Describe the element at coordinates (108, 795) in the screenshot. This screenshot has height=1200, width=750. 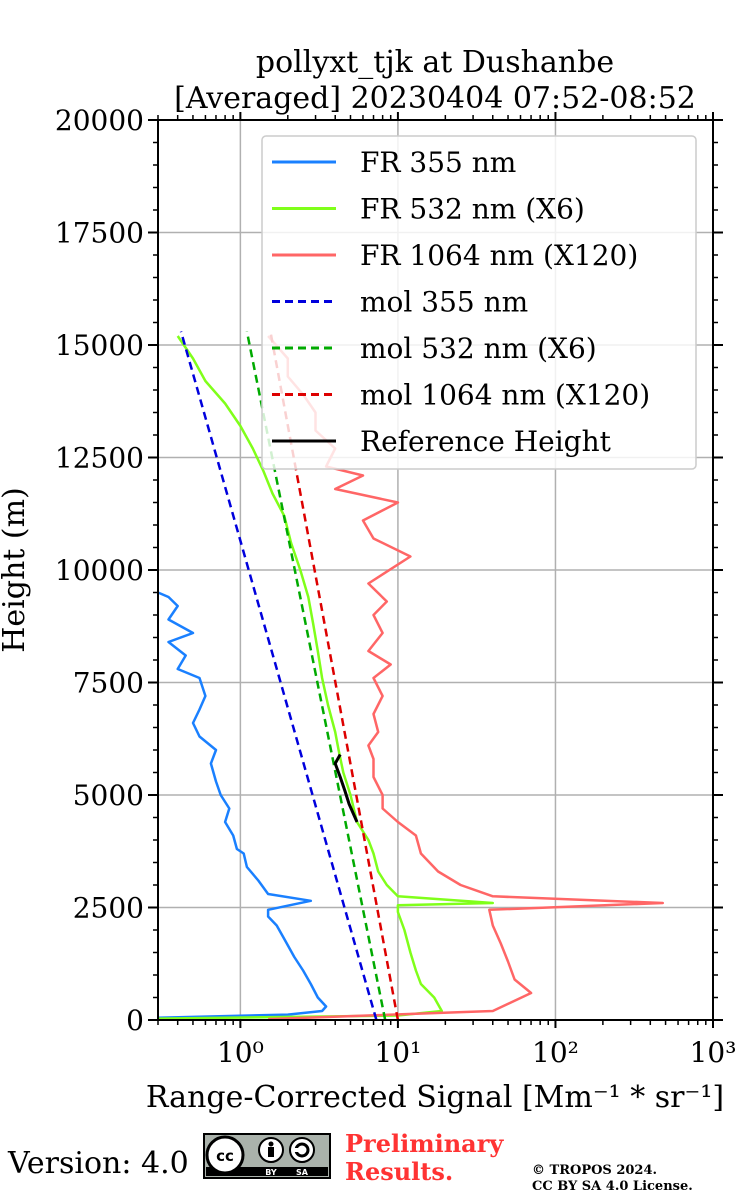
I see `y-tick-label: 5000` at that location.